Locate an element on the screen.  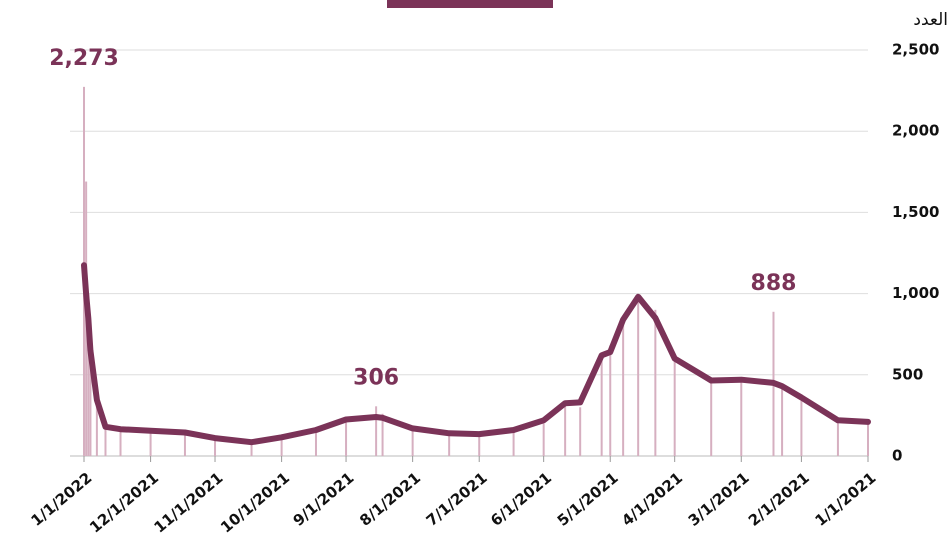
y-axis-label: العدد is located at coordinates (930, 20).